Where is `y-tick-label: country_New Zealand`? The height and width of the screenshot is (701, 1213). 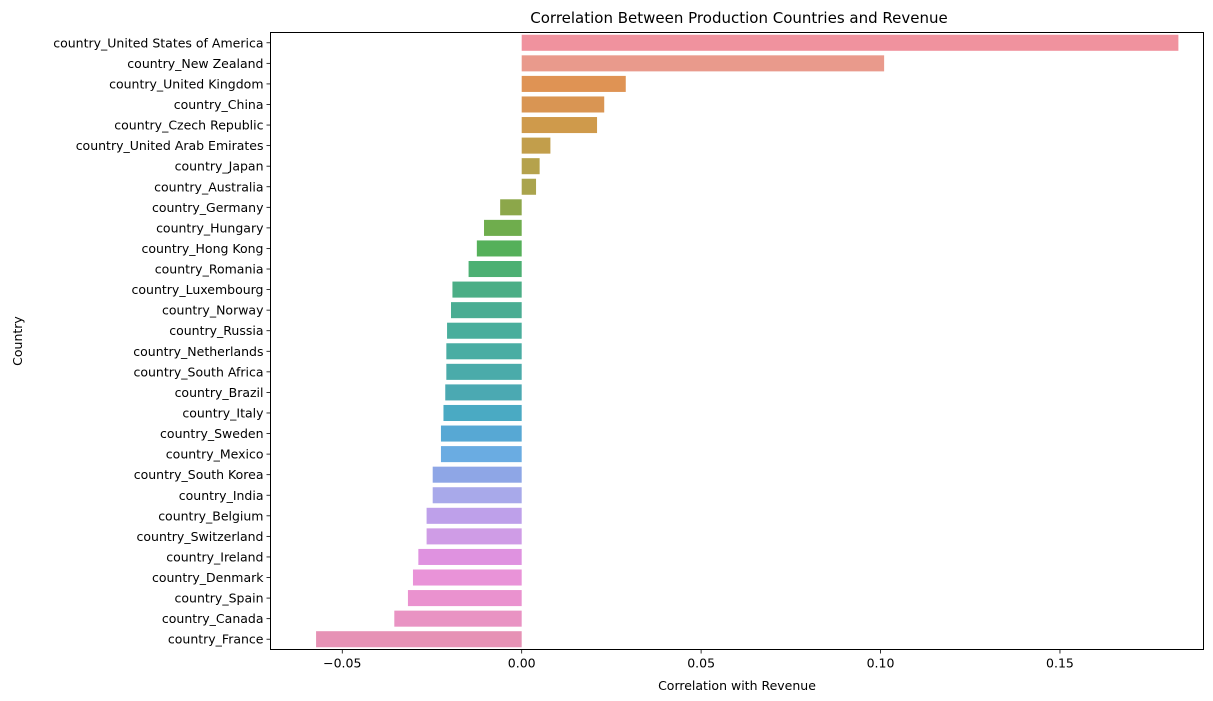
y-tick-label: country_New Zealand is located at coordinates (195, 63).